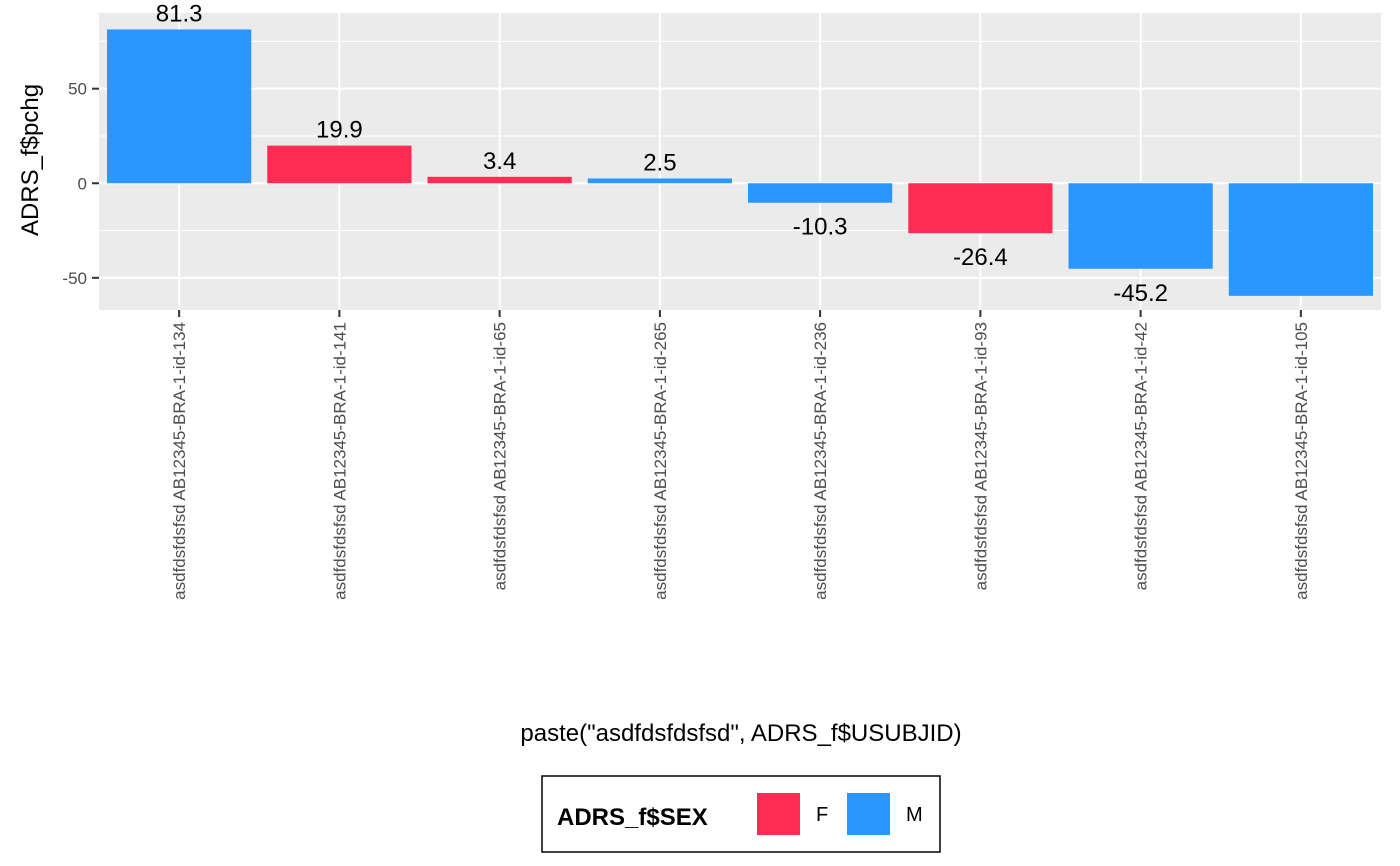  Describe the element at coordinates (822, 815) in the screenshot. I see `legend-label-F: F` at that location.